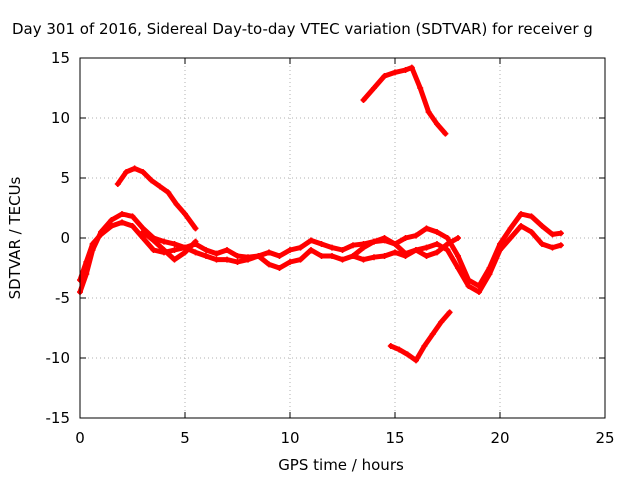 This screenshot has width=640, height=480. Describe the element at coordinates (341, 465) in the screenshot. I see `x-axis-label: GPS time / hours` at that location.